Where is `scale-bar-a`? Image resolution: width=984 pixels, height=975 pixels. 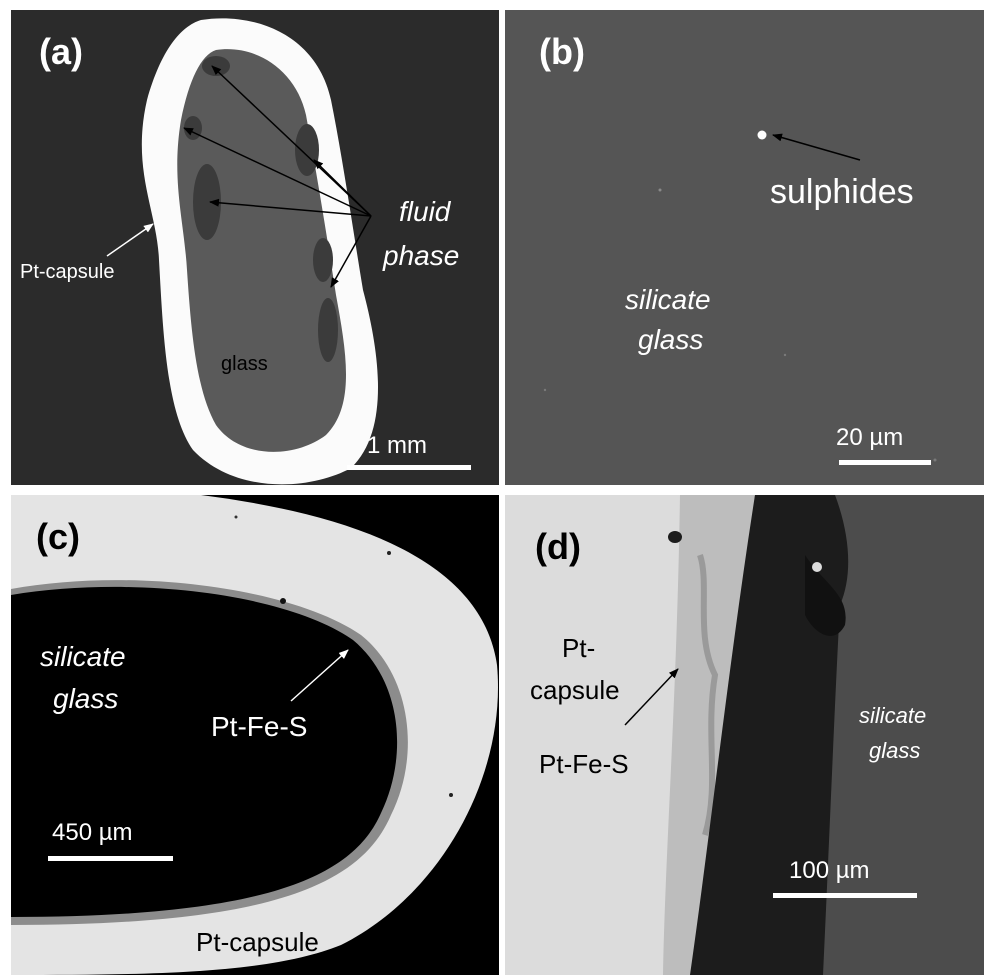
scale-bar-a is located at coordinates (409, 467).